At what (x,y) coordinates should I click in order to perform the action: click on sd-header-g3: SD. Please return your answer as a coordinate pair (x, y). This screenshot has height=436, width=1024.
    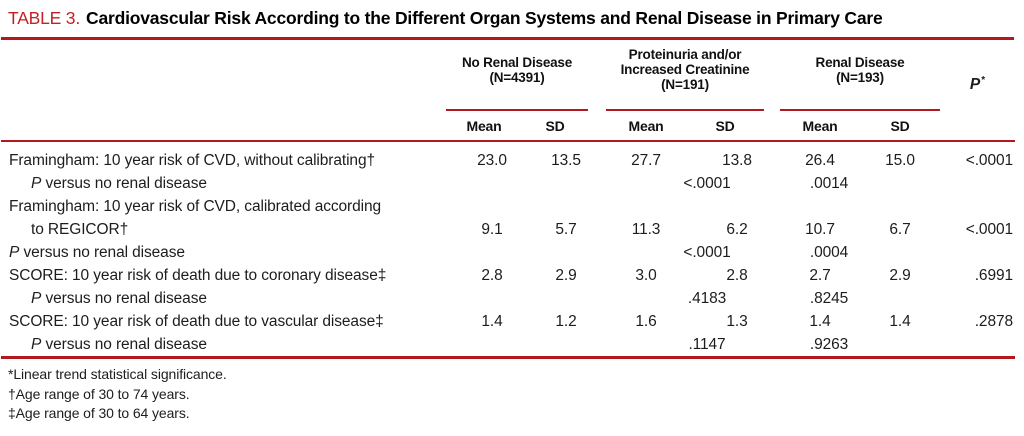
    Looking at the image, I should click on (900, 126).